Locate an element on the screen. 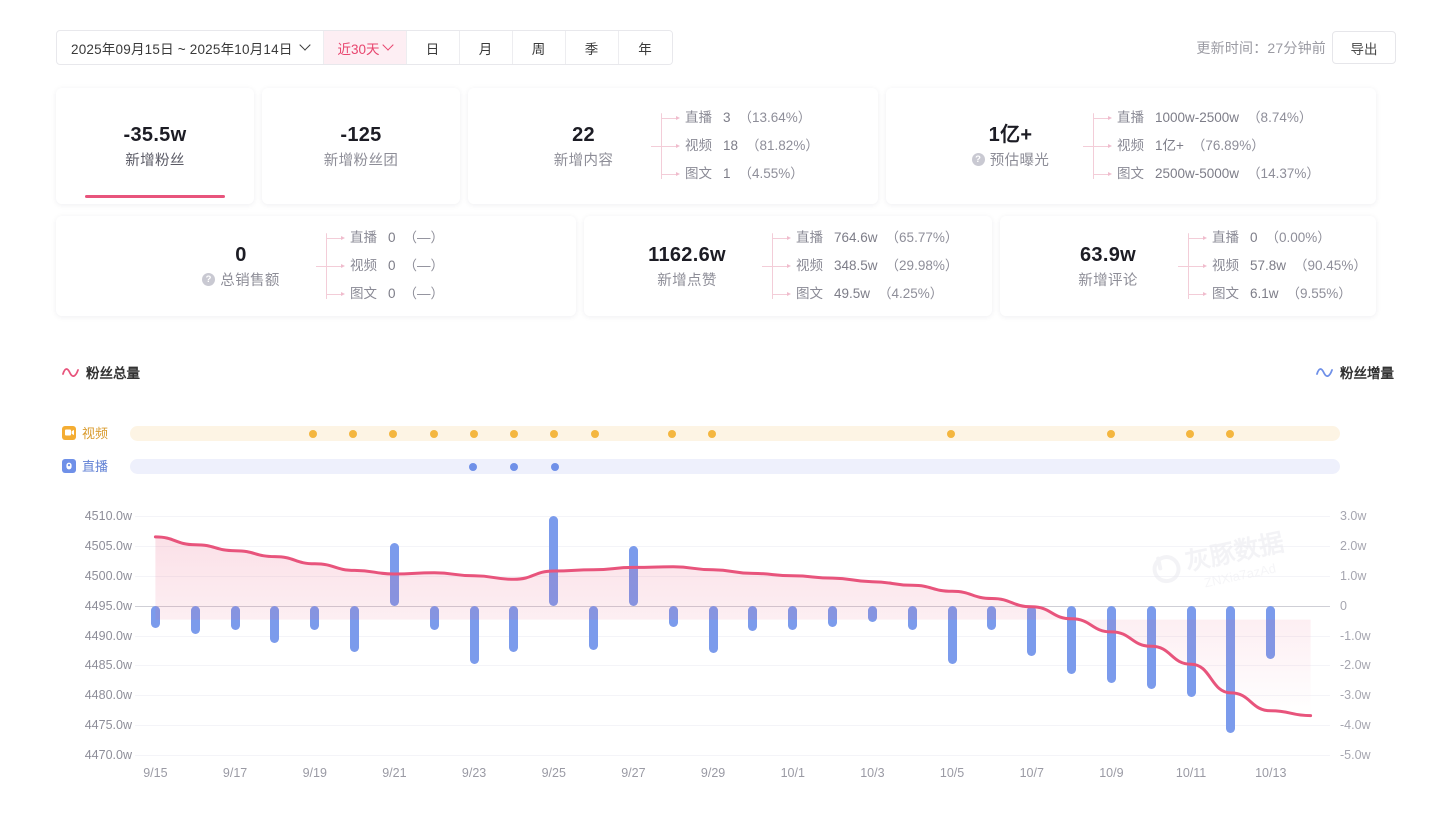 This screenshot has width=1432, height=832. stat-card-2: -125 新增粉丝团 is located at coordinates (361, 146).